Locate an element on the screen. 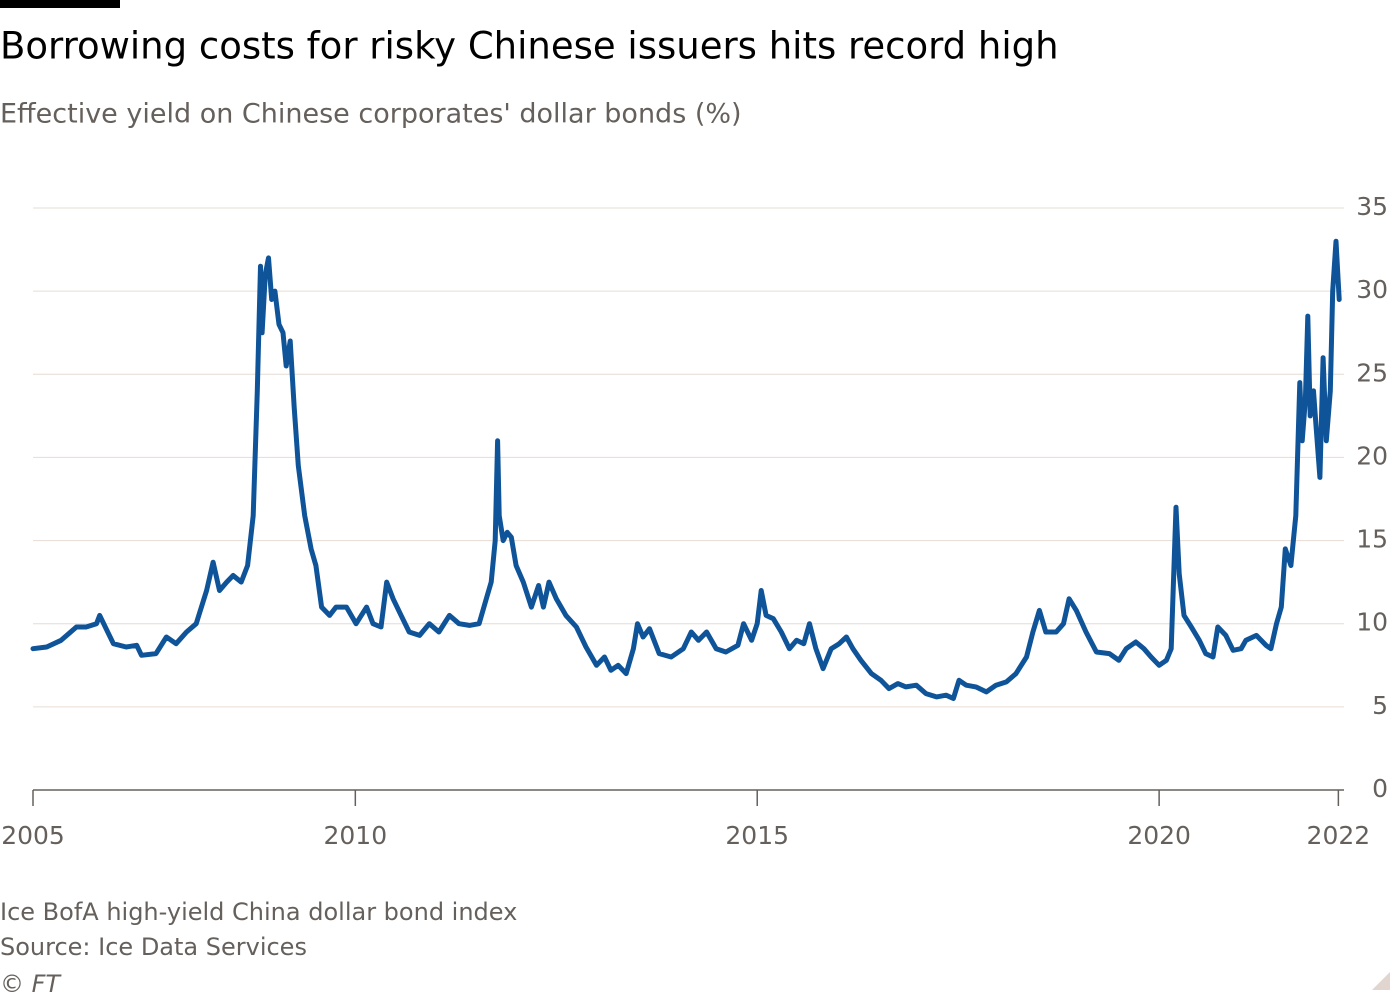 This screenshot has height=1000, width=1400. y-tick-label: 0 is located at coordinates (1380, 788).